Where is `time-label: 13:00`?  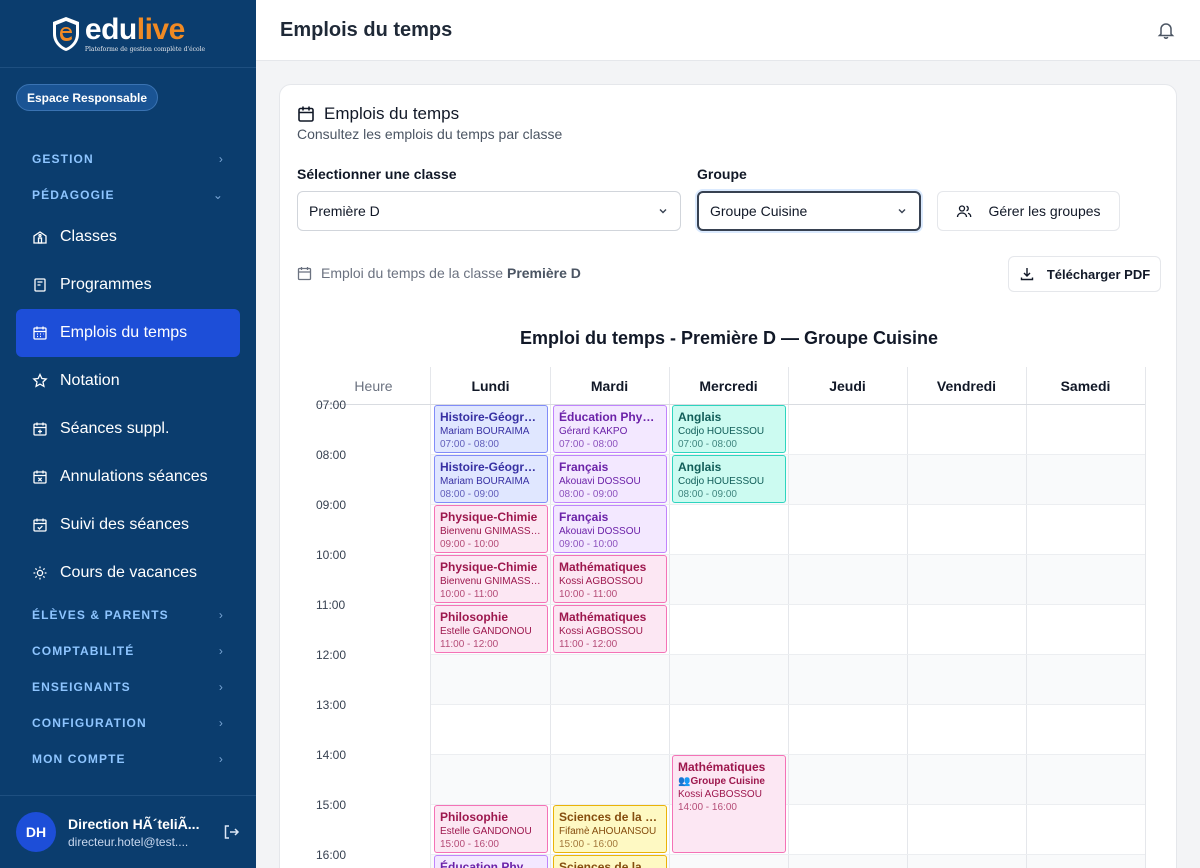
time-label: 13:00 is located at coordinates (331, 705).